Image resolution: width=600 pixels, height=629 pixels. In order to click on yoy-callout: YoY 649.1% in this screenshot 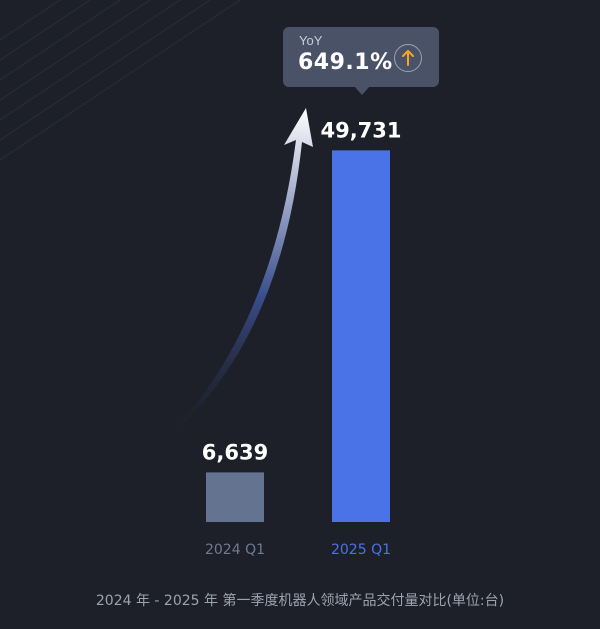, I will do `click(361, 57)`.